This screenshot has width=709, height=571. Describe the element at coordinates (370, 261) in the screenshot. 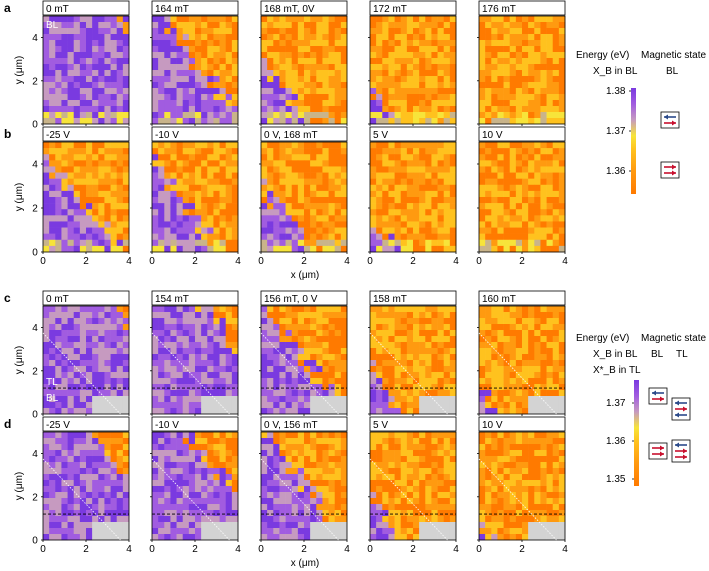

I see `x-tick-label: 0` at that location.